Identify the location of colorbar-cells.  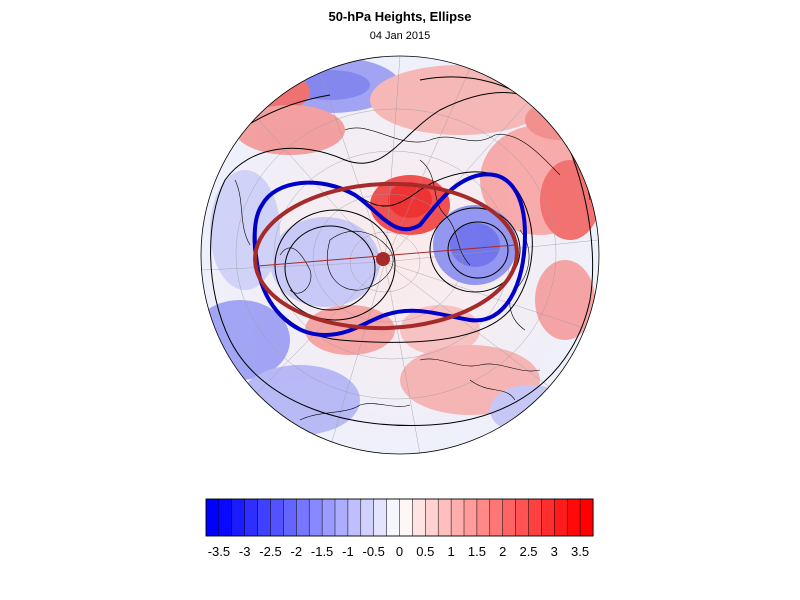
(399, 517).